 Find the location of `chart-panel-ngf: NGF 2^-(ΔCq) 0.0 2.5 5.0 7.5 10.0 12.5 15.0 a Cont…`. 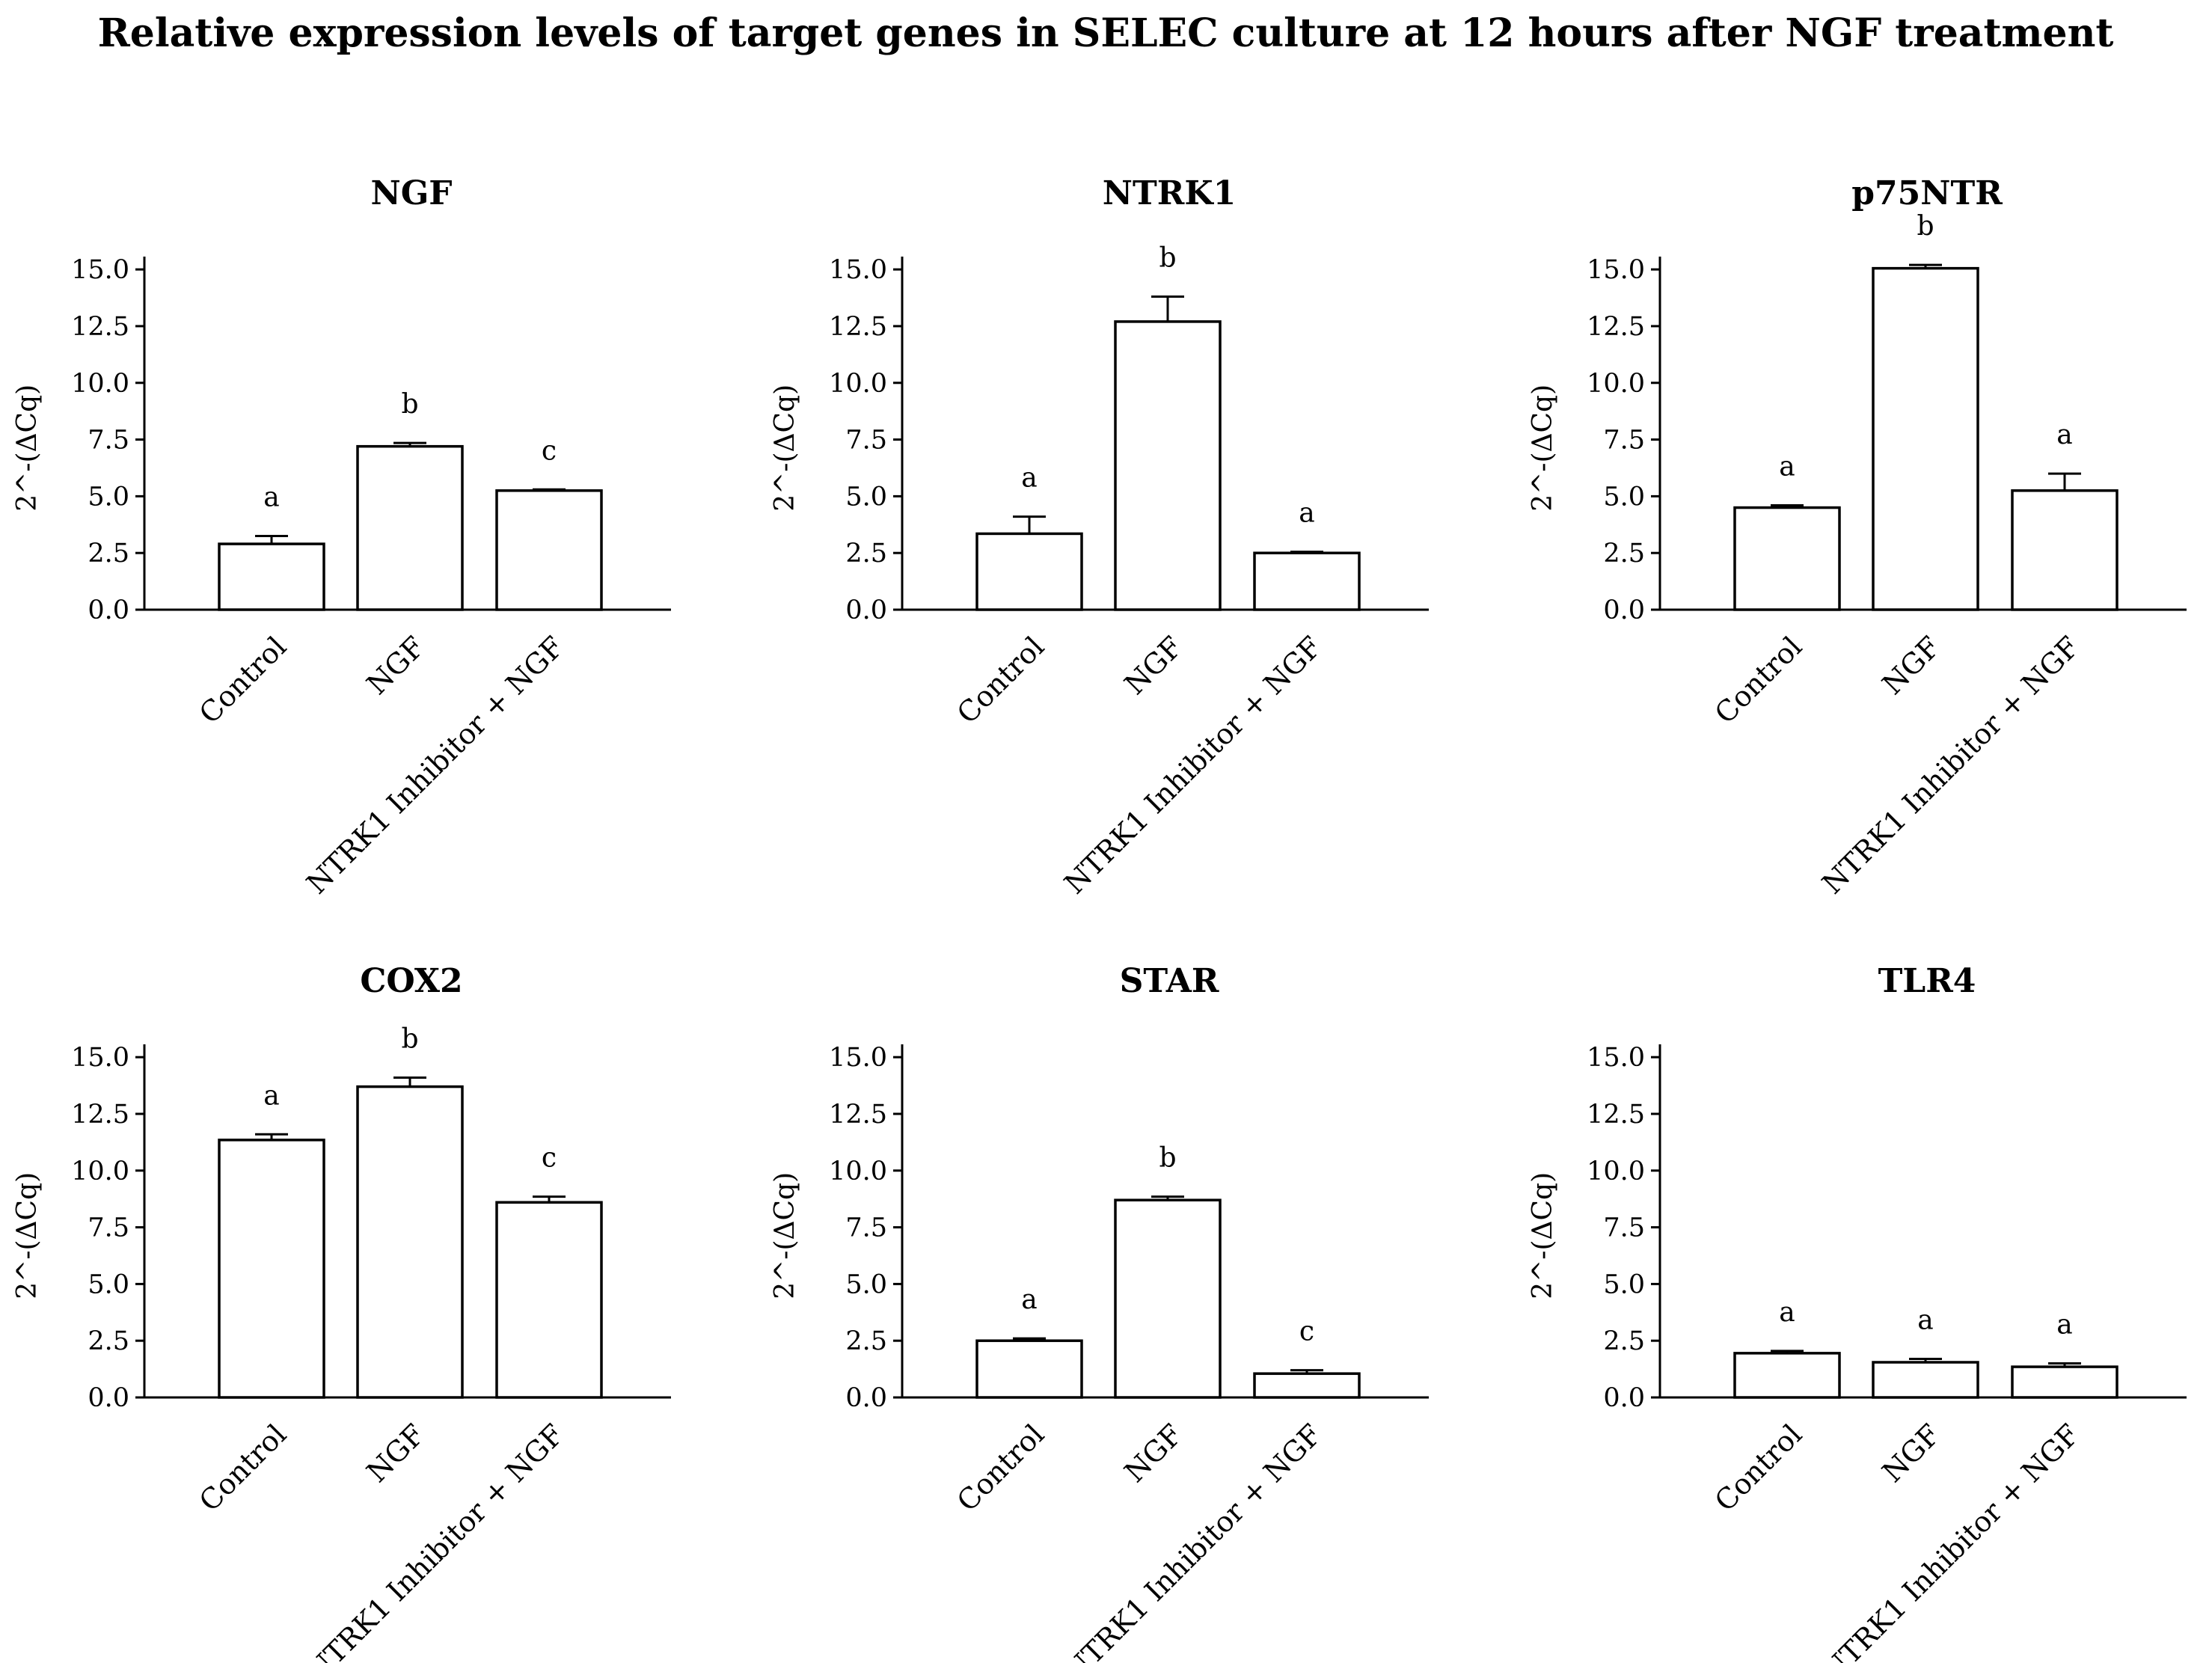

chart-panel-ngf: NGF 2^-(ΔCq) 0.0 2.5 5.0 7.5 10.0 12.5 15.0 a Cont… is located at coordinates (341, 537).